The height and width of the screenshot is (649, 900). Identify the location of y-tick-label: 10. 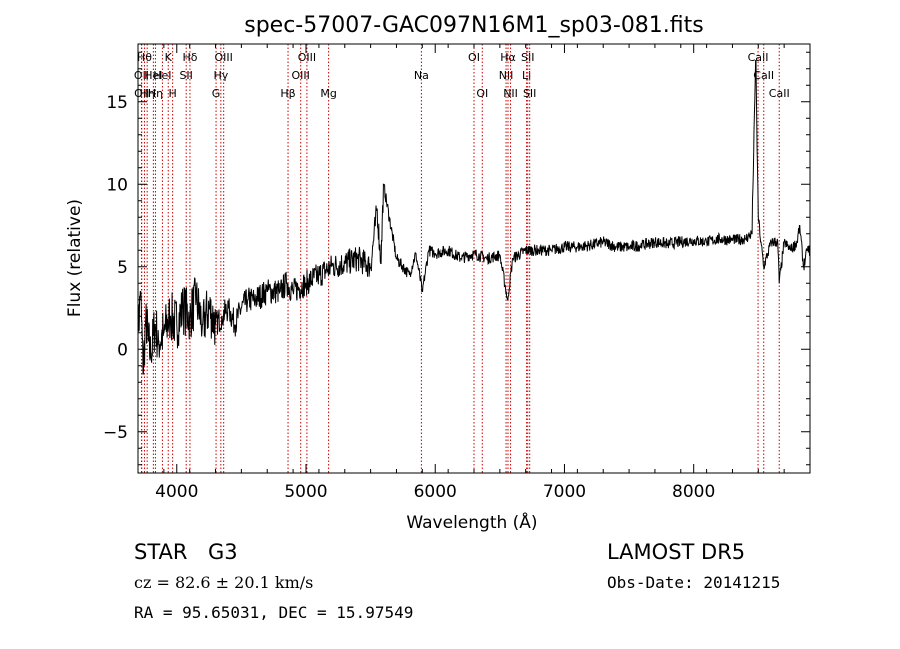
(117, 185).